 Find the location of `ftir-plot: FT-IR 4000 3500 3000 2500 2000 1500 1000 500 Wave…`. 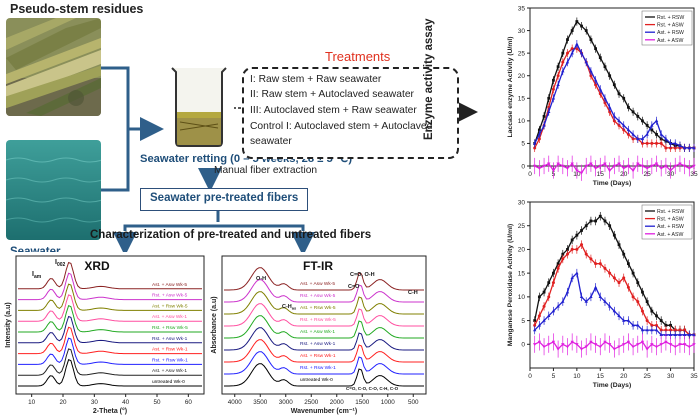

ftir-plot: FT-IR 4000 3500 3000 2500 2000 1500 1000 500 Wave… is located at coordinates (319, 335).